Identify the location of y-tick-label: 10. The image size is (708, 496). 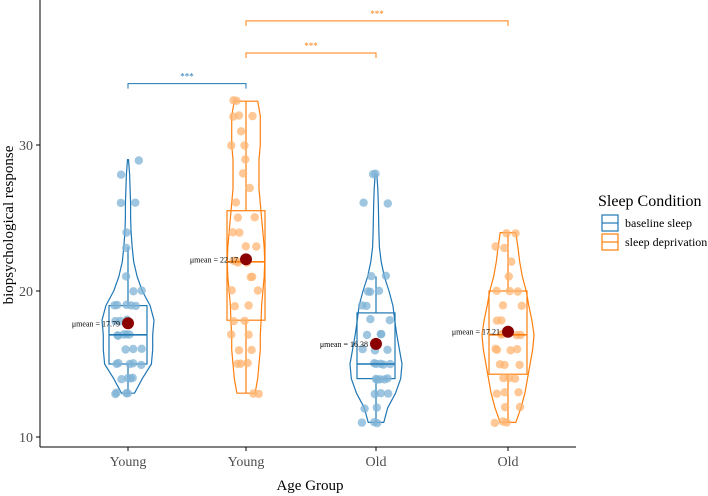
(26, 438).